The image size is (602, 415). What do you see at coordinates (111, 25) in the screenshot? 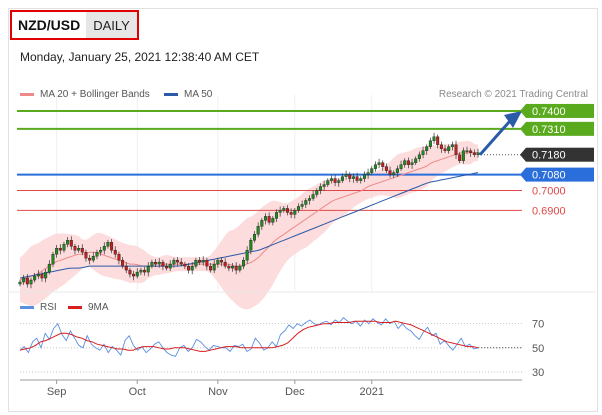
I see `timeframe-label: DAILY` at bounding box center [111, 25].